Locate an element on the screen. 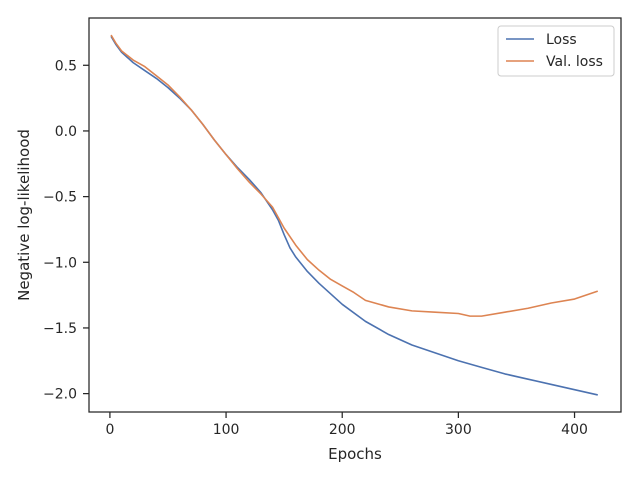 The width and height of the screenshot is (640, 480). legend: Loss Val. loss is located at coordinates (556, 51).